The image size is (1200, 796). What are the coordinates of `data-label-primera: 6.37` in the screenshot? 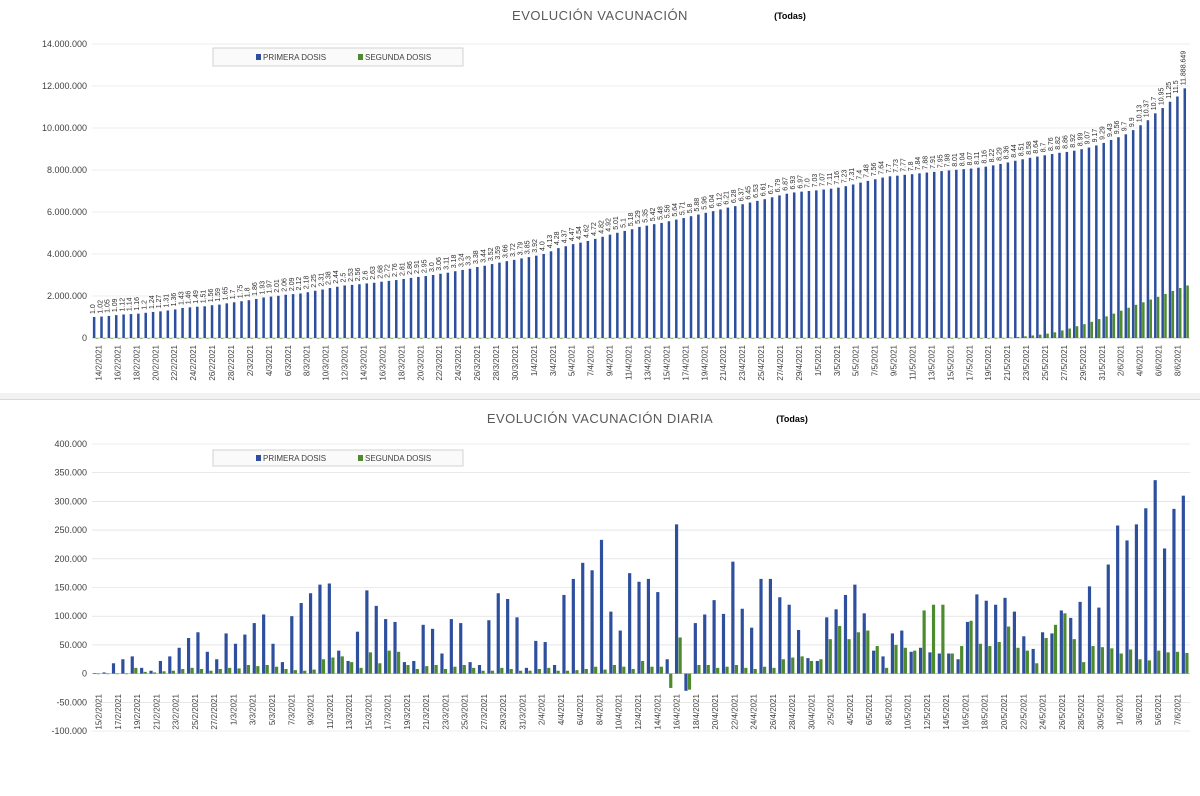 It's located at (741, 194).